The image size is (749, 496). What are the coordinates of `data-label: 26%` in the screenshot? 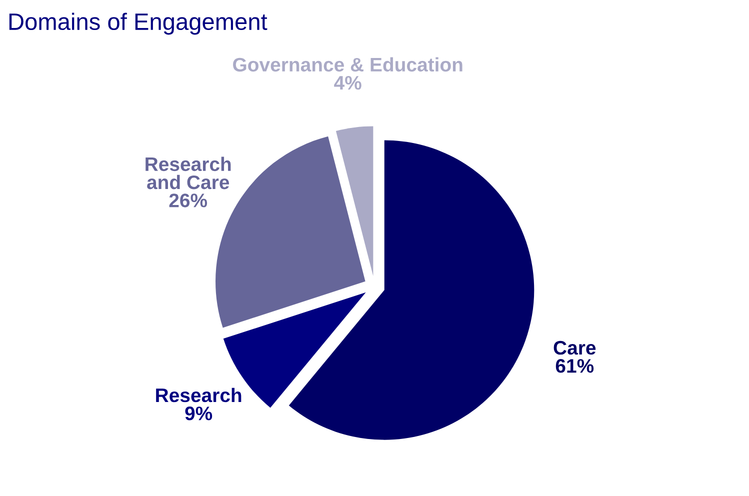 It's located at (188, 201).